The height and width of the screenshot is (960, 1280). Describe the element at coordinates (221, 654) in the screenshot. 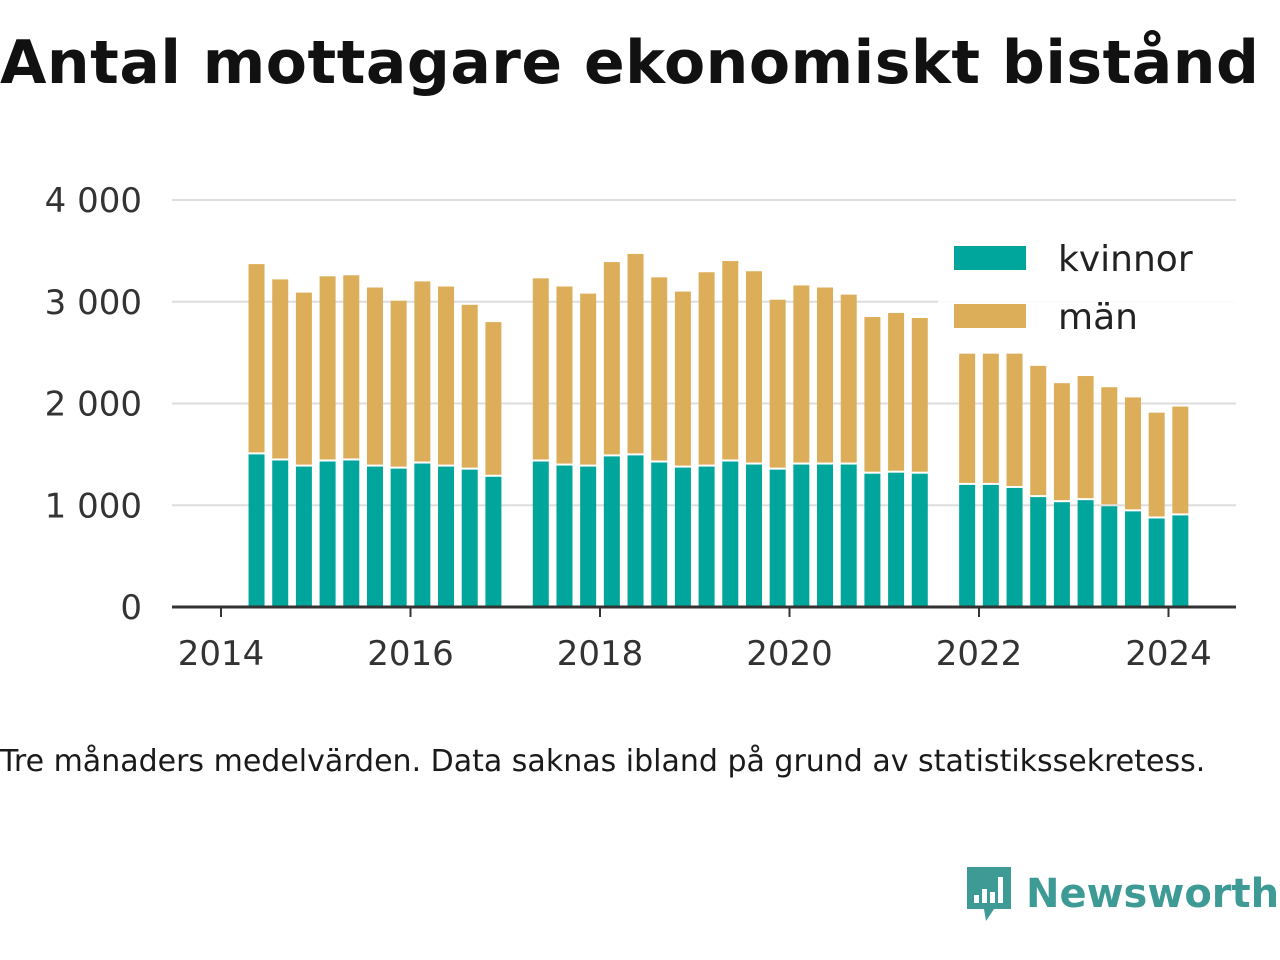

I see `x-tick-label: 2014` at that location.